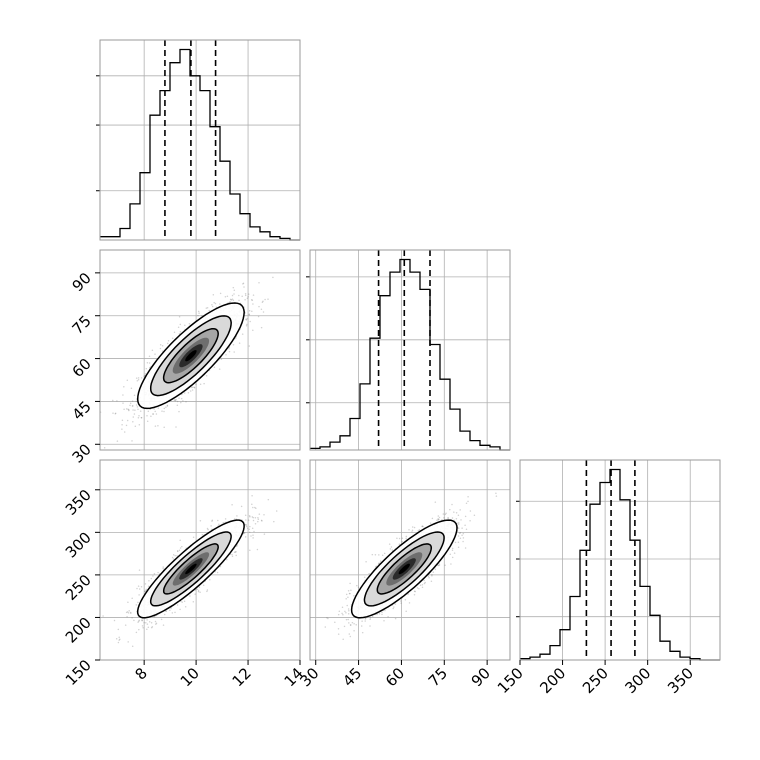  I want to click on histogram-step-line, so click(620, 564).